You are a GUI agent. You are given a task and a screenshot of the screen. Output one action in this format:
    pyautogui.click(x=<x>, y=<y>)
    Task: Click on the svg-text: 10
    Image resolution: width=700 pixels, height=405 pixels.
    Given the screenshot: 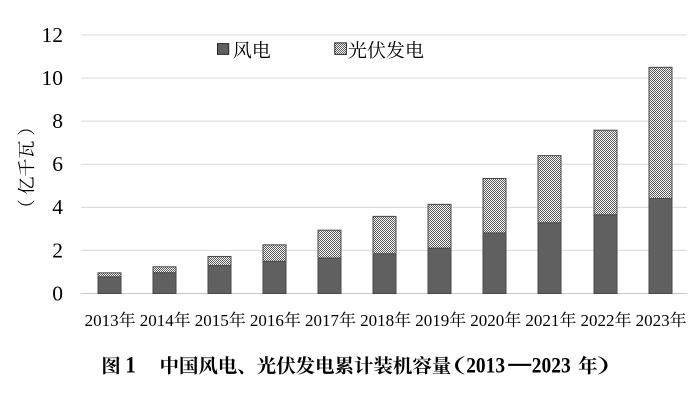 What is the action you would take?
    pyautogui.click(x=53, y=78)
    